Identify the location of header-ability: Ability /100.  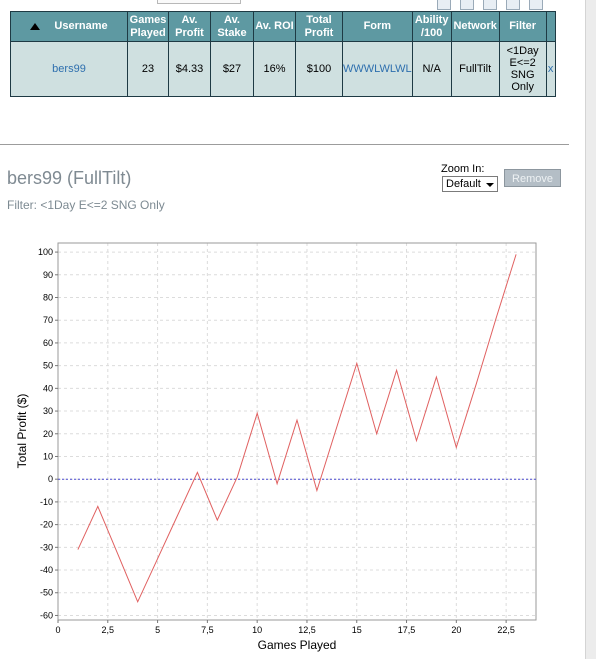
(431, 26).